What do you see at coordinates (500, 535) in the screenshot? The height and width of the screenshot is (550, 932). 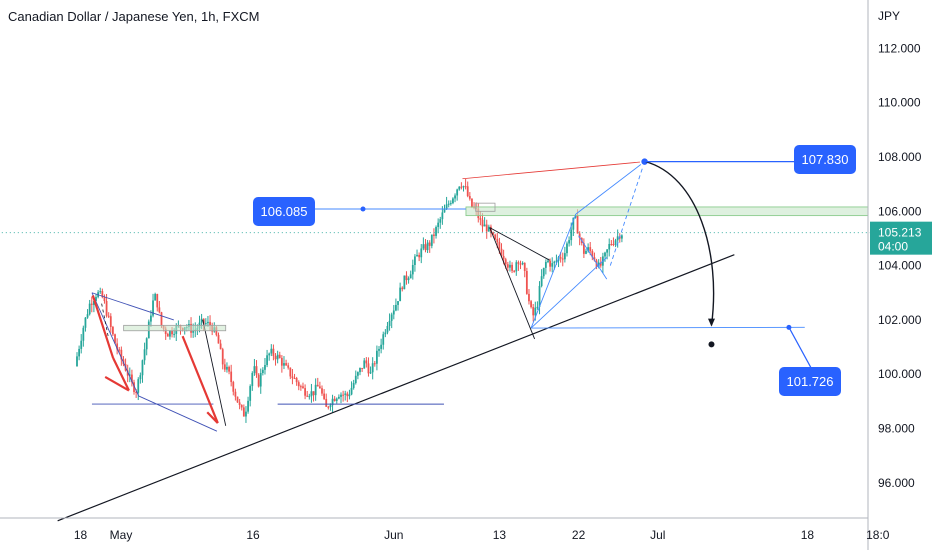 I see `time-tick-label: 13` at bounding box center [500, 535].